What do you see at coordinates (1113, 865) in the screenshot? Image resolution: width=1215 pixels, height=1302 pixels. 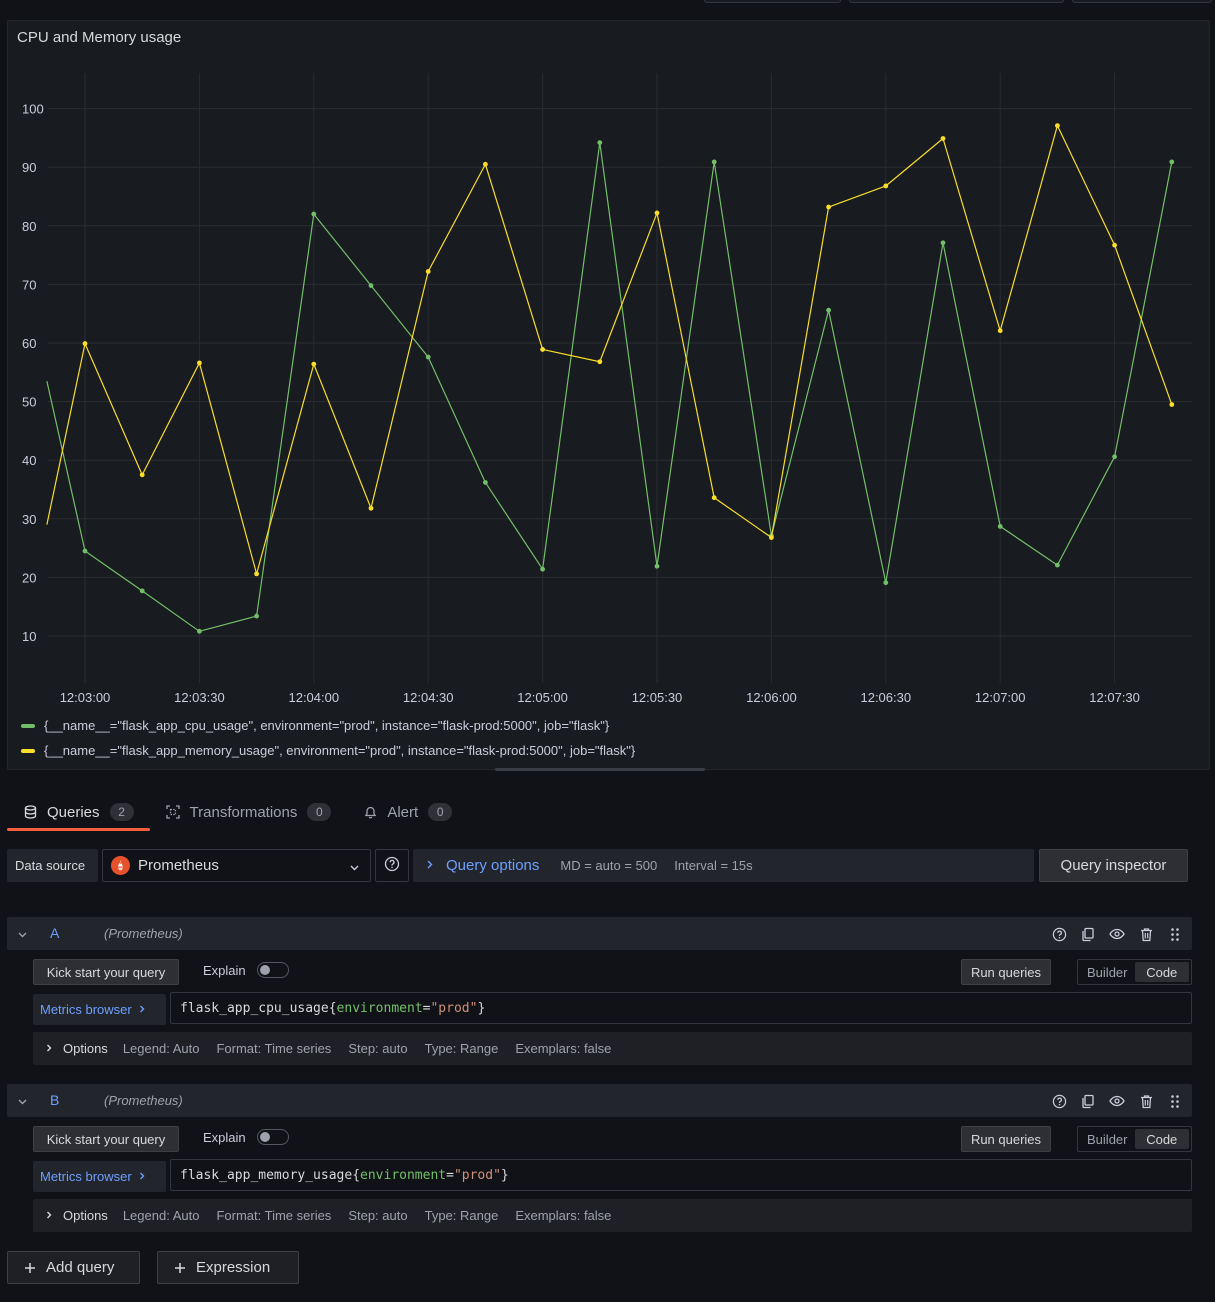 I see `query-inspector-button: Query inspector` at bounding box center [1113, 865].